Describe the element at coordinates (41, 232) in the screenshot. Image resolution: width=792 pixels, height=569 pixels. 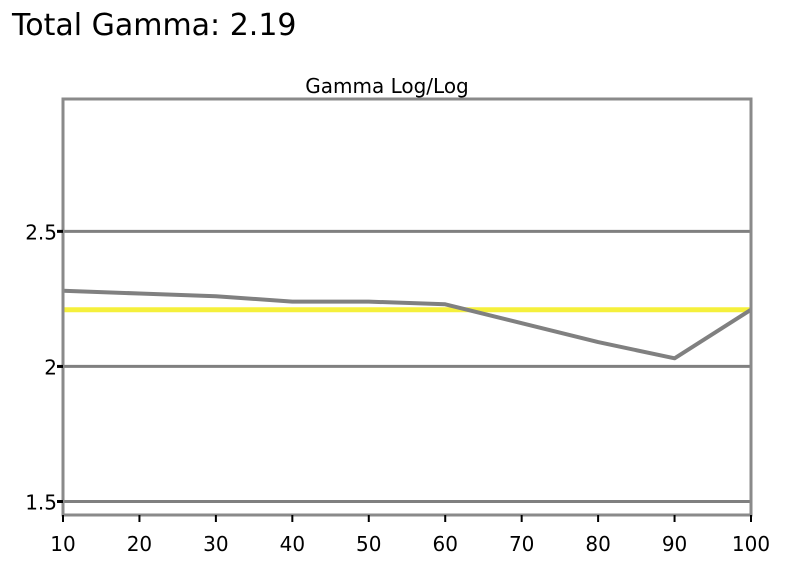
I see `y-tick-label: 2.5` at that location.